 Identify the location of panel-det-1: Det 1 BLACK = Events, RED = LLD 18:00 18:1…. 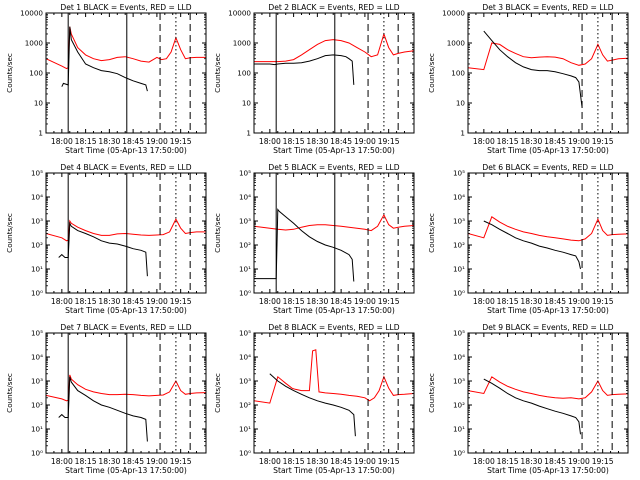
(106, 79).